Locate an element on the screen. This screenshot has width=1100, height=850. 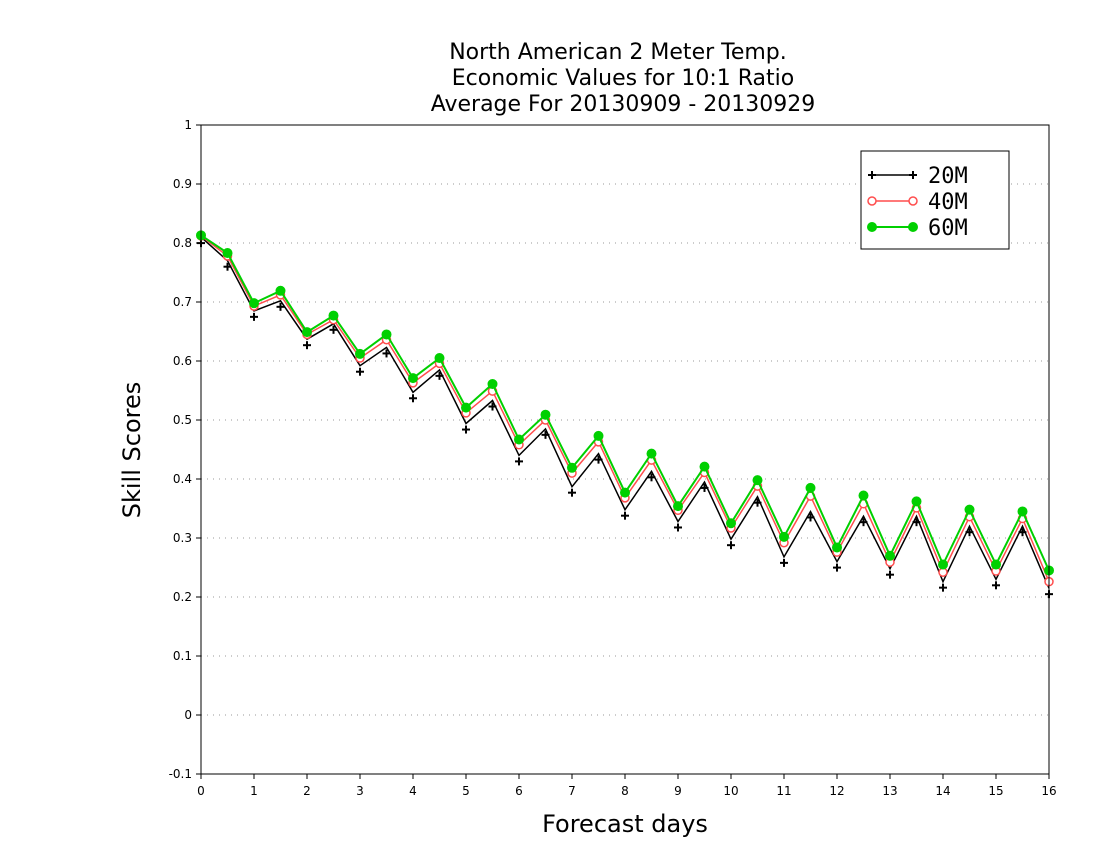
x-tick-label: 3 is located at coordinates (360, 791).